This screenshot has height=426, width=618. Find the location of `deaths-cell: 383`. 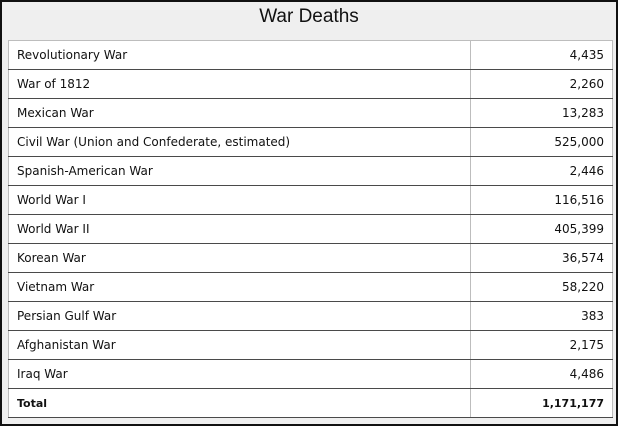

deaths-cell: 383 is located at coordinates (541, 316).